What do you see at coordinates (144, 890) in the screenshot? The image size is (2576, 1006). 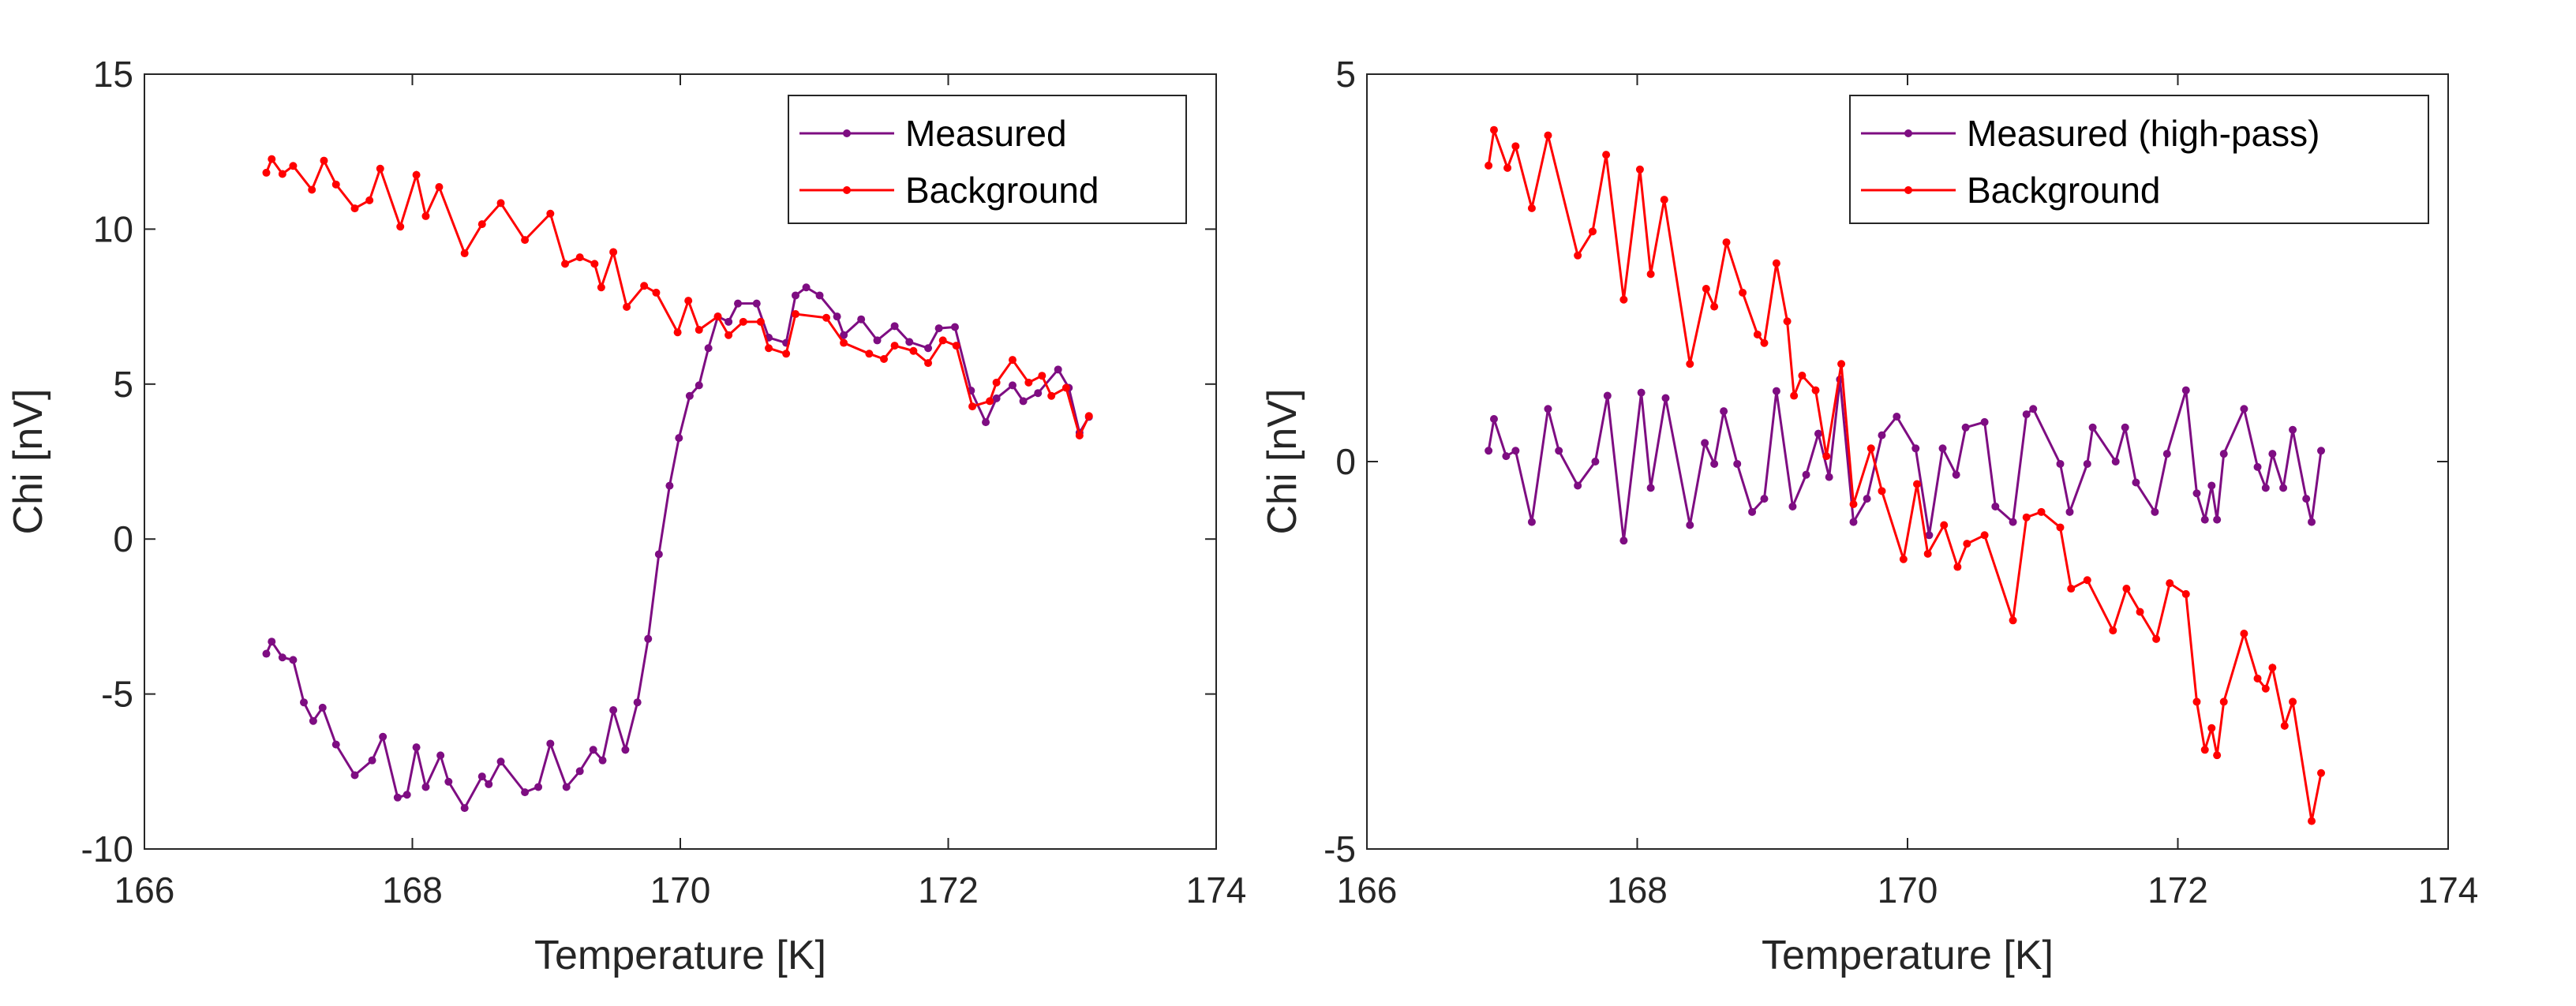 I see `x-tick-label: 166` at bounding box center [144, 890].